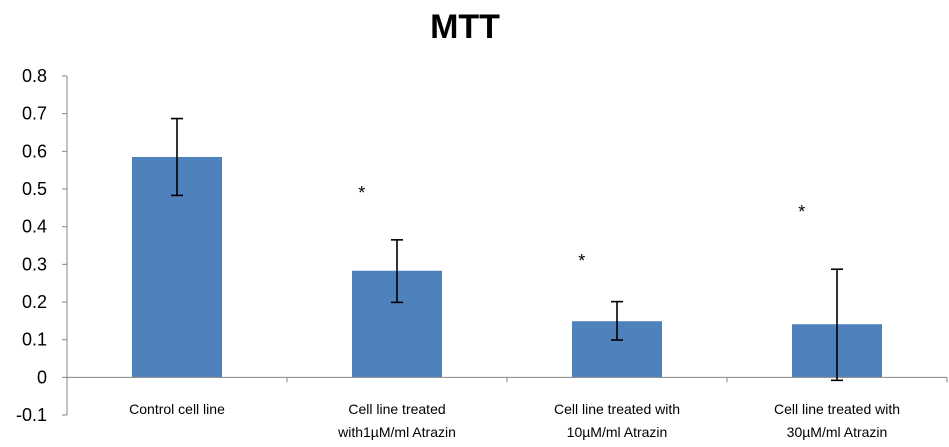 This screenshot has width=949, height=447. What do you see at coordinates (396, 432) in the screenshot?
I see `x-tick-label: with1µM/ml Atrazin` at bounding box center [396, 432].